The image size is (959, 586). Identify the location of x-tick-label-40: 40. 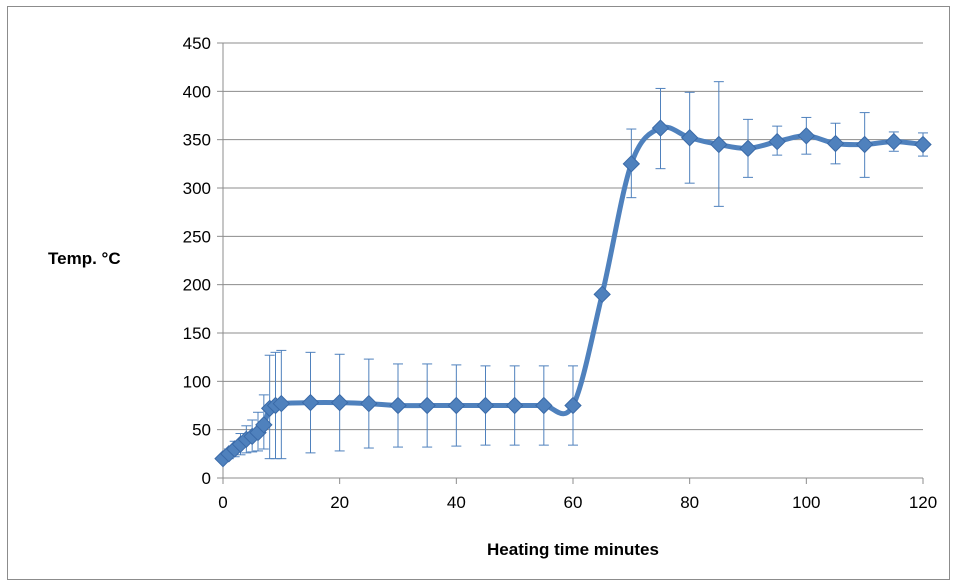
(456, 502).